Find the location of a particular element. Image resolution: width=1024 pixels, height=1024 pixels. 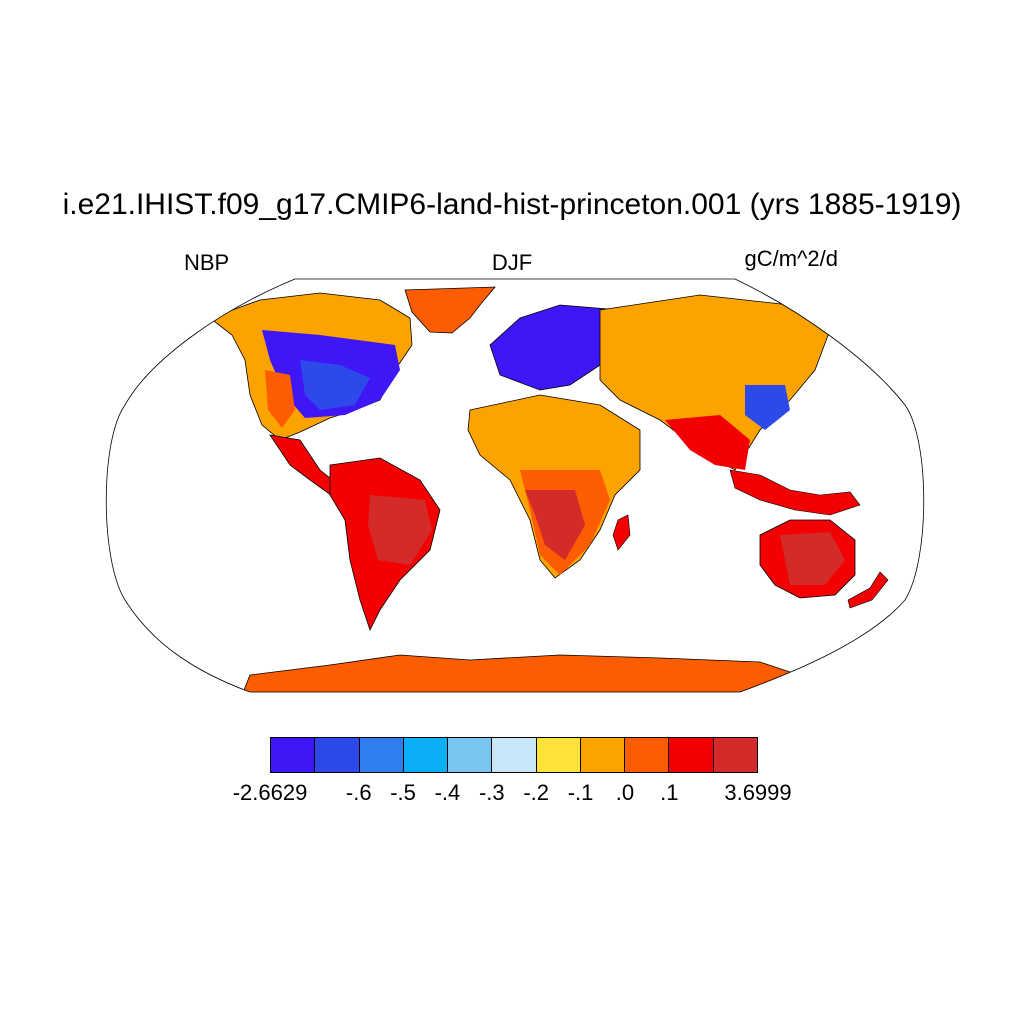

colorbar is located at coordinates (514, 755).